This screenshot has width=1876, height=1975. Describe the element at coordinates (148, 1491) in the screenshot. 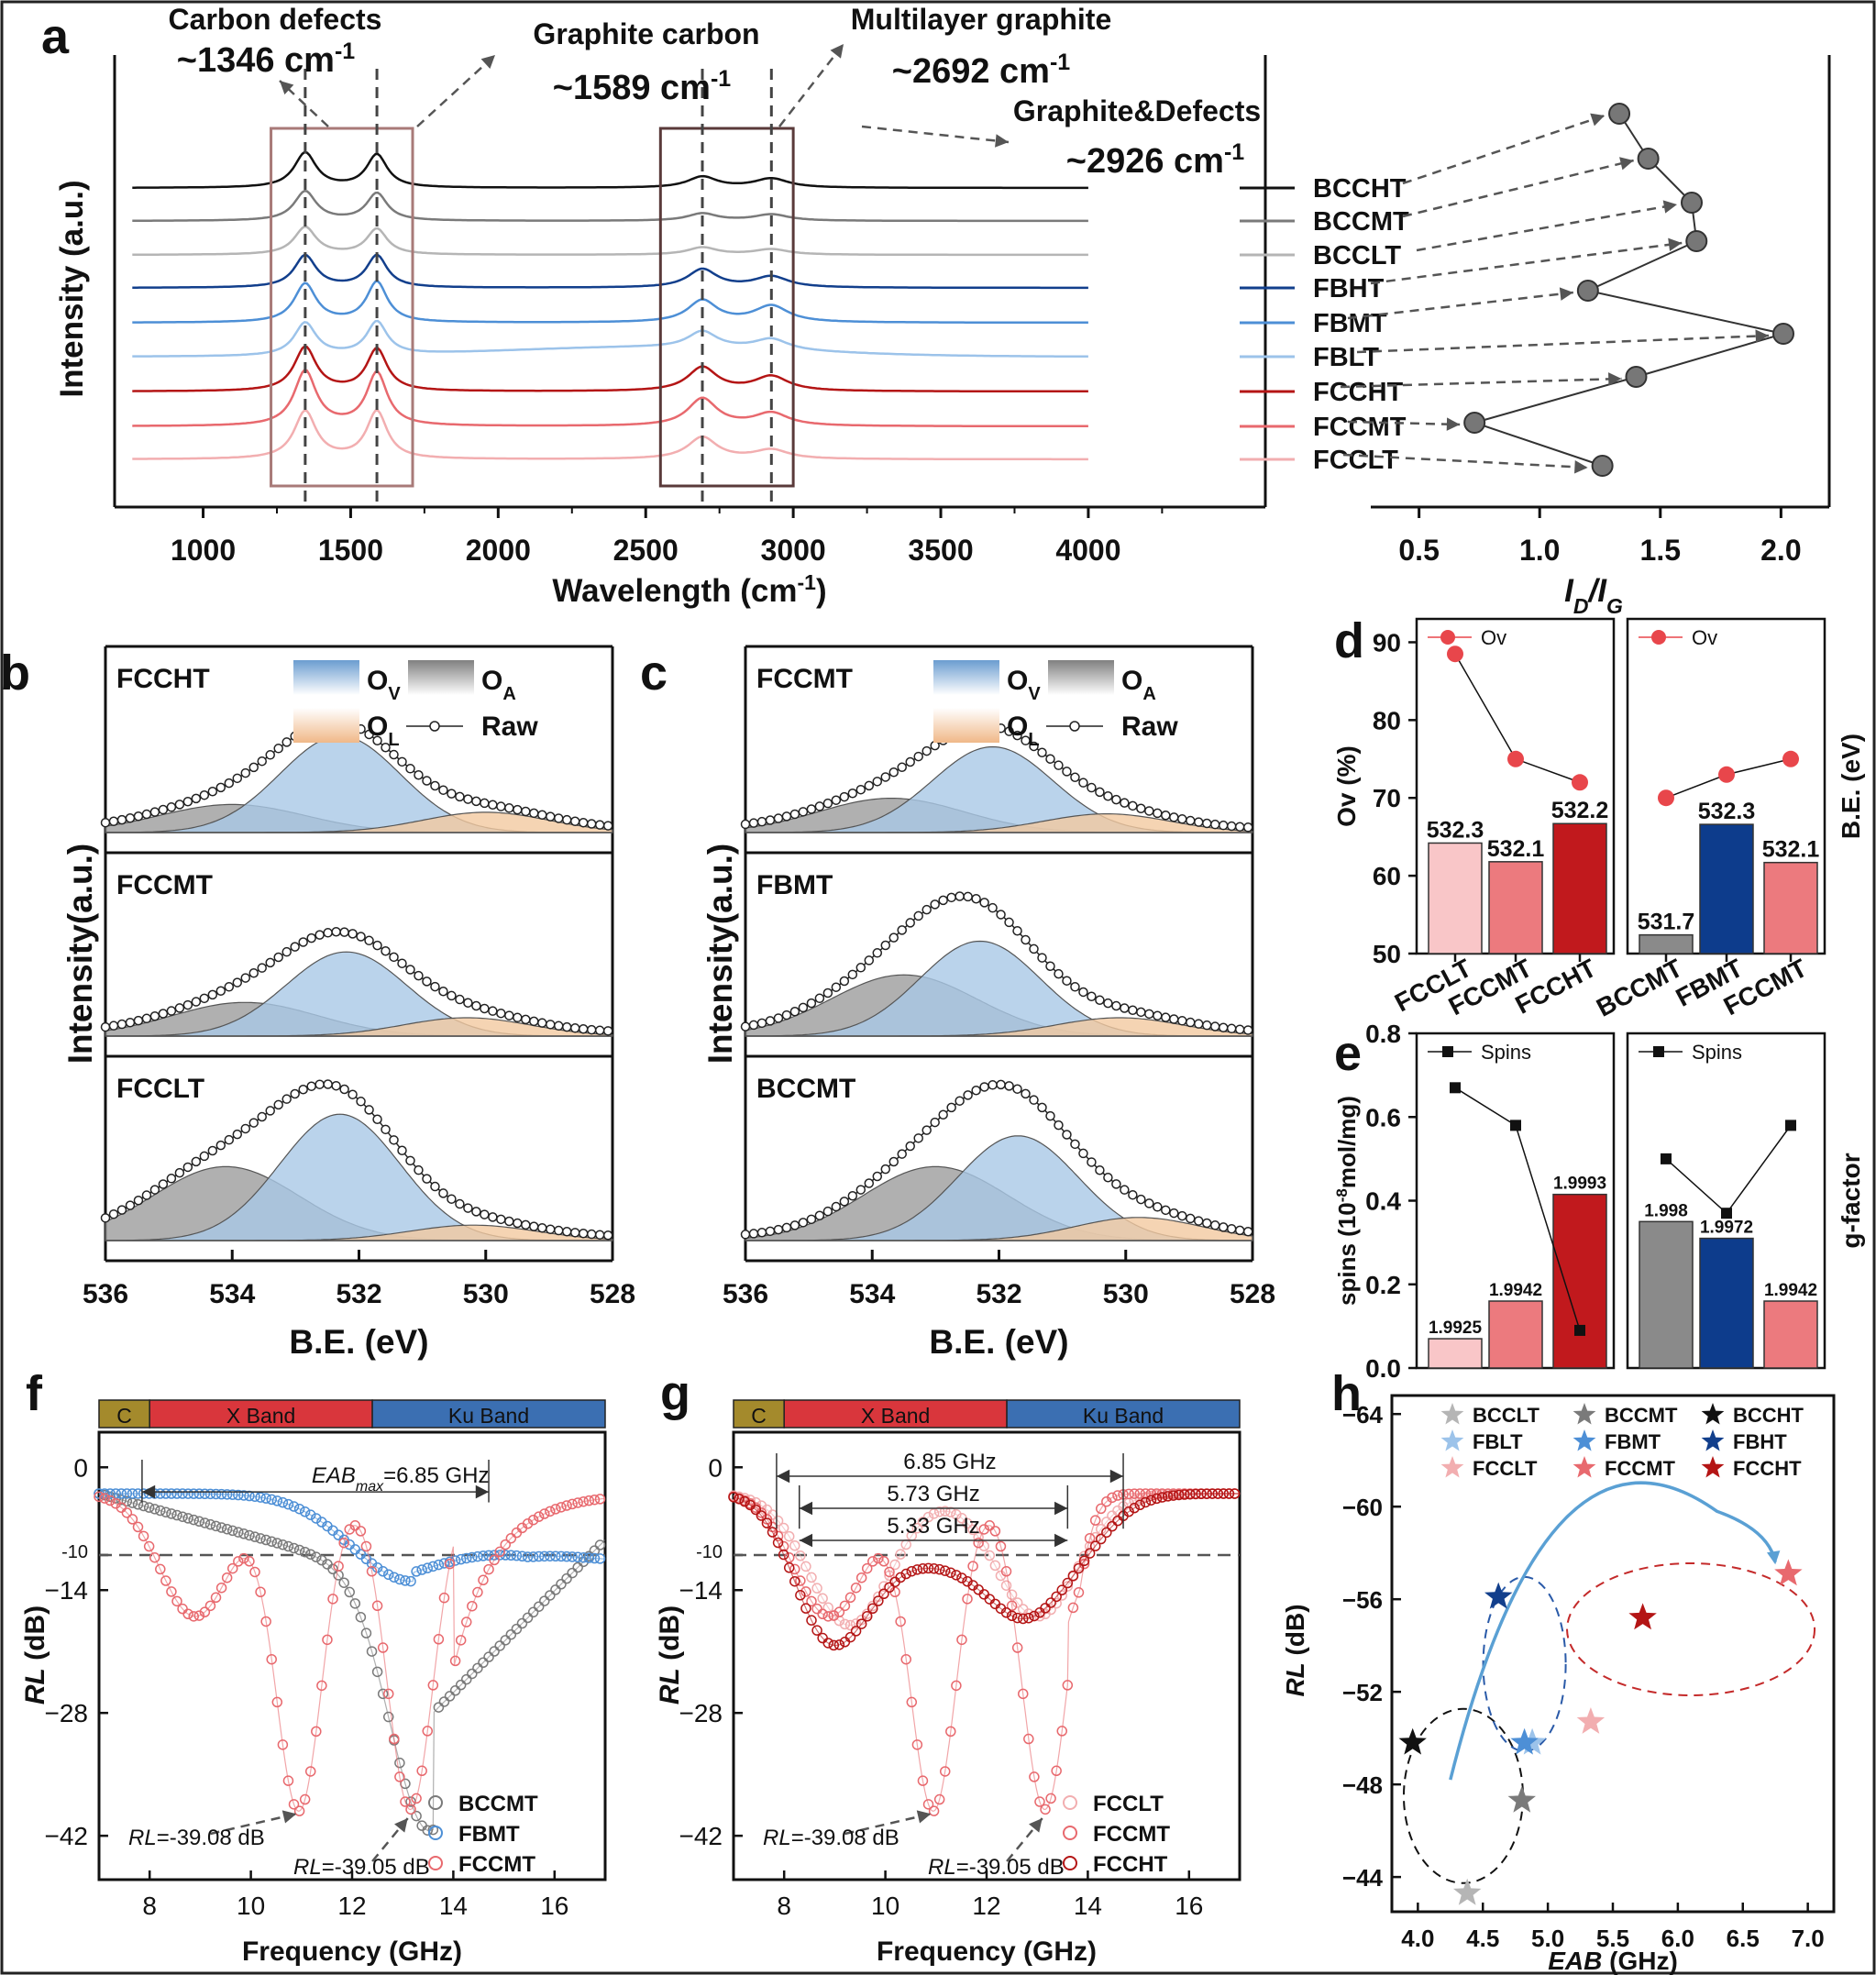

I see `eab-arrow-left` at that location.